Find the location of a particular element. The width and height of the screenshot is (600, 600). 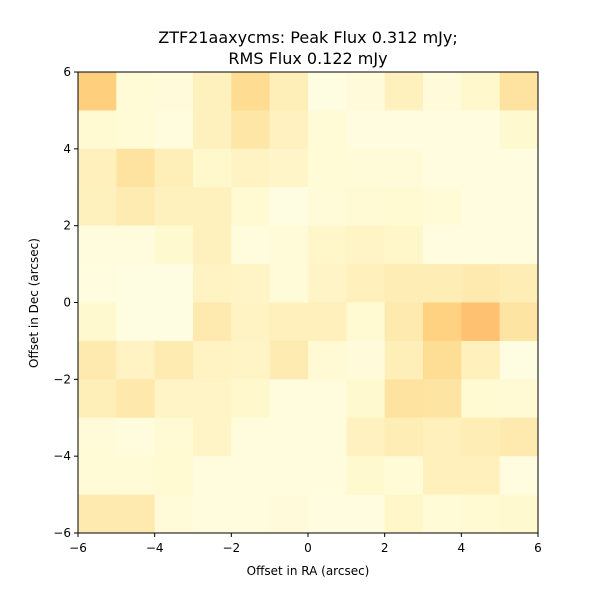

chart-title-line-2: RMS Flux 0.122 mJy is located at coordinates (307, 58).